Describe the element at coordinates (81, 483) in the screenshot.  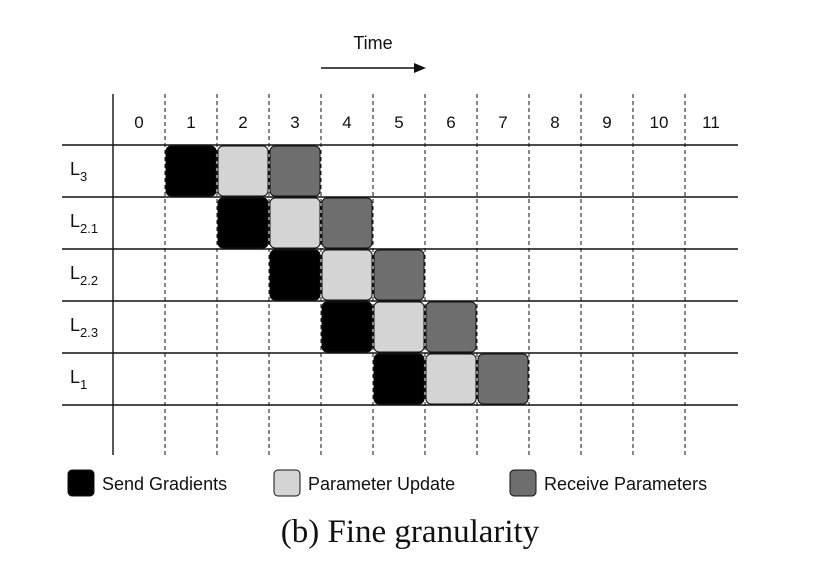
I see `legend-swatch-send` at that location.